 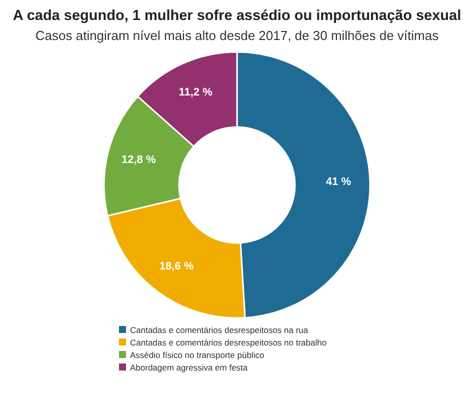 What do you see at coordinates (195, 92) in the screenshot?
I see `data-label: 11,2 %` at bounding box center [195, 92].